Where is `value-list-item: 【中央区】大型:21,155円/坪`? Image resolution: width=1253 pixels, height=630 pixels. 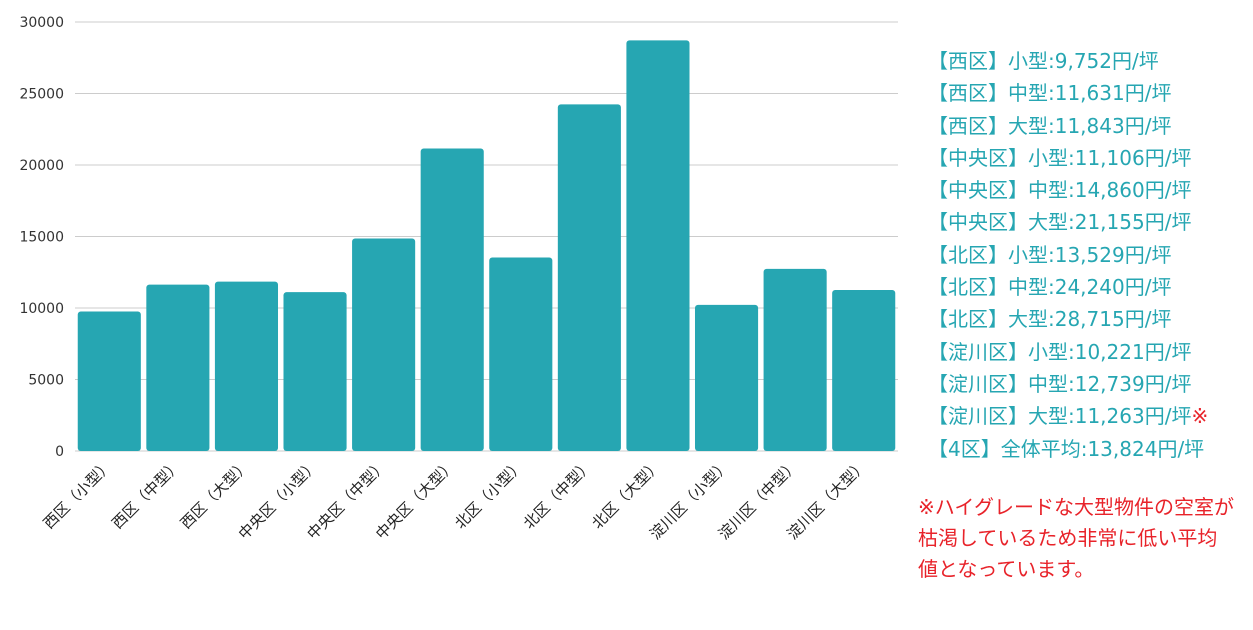 value-list-item: 【中央区】大型:21,155円/坪 is located at coordinates (1068, 222).